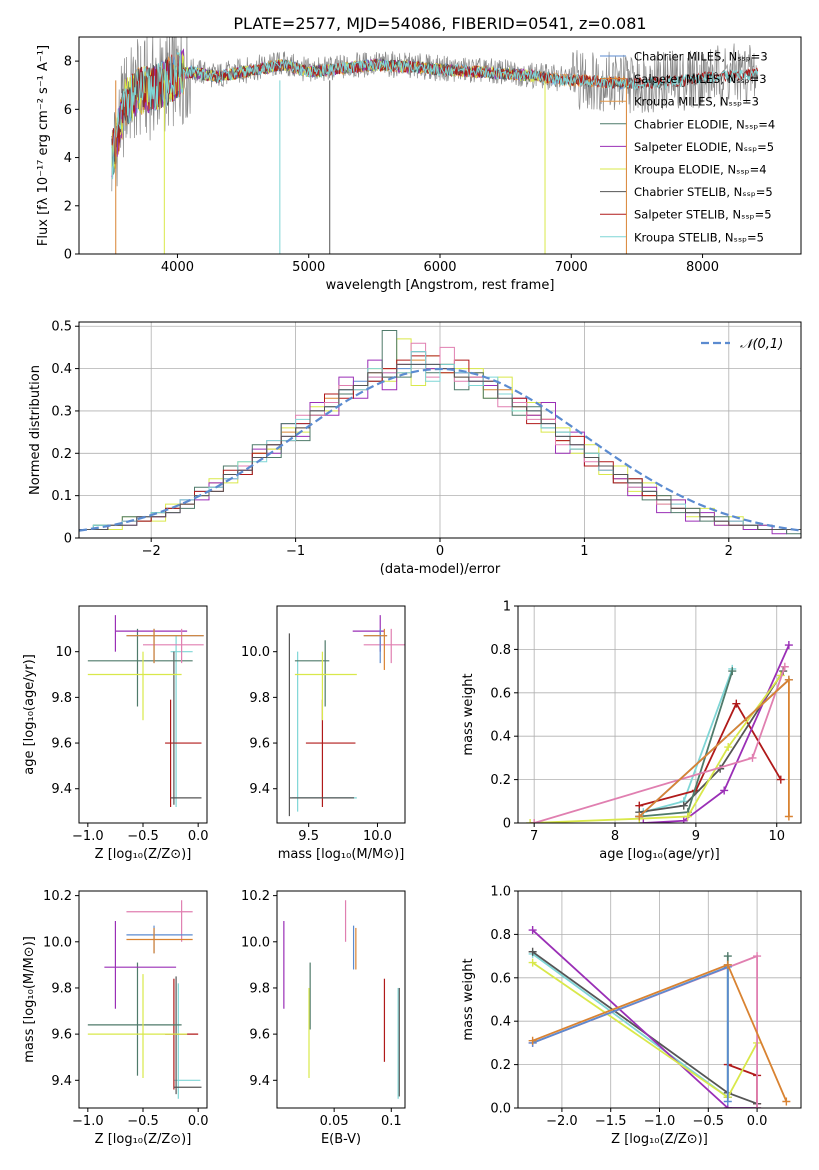  Describe the element at coordinates (440, 551) in the screenshot. I see `x-tick-label: 0` at that location.